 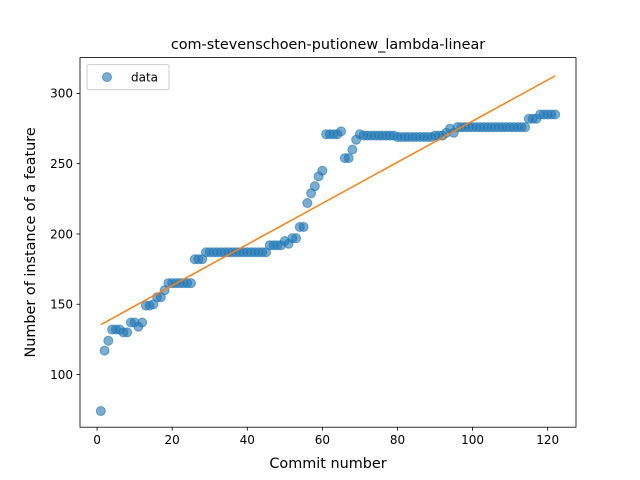 What do you see at coordinates (144, 78) in the screenshot?
I see `legend-label: data` at bounding box center [144, 78].